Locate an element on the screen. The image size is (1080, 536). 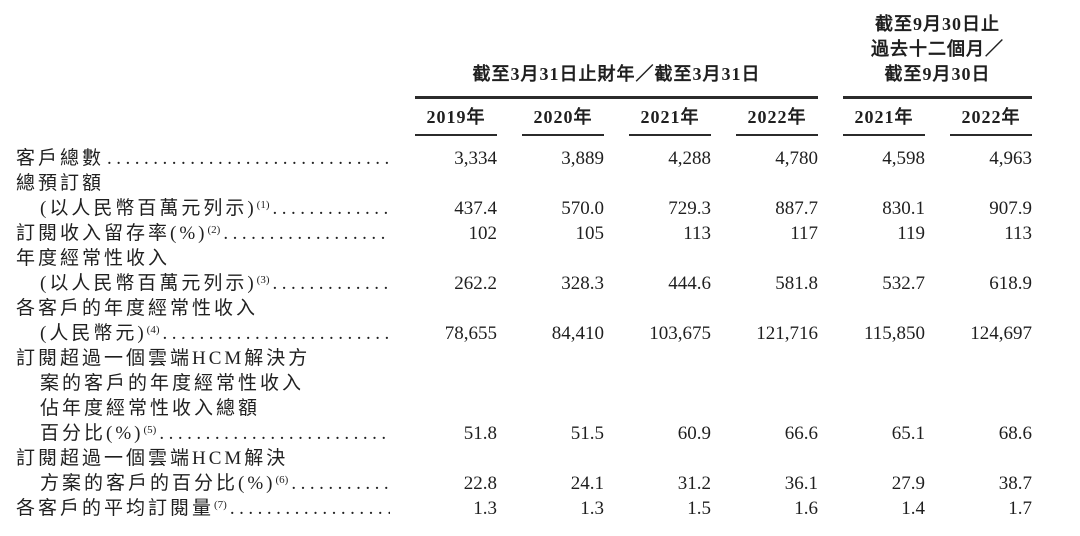
cell-value: 119 is located at coordinates (911, 233).